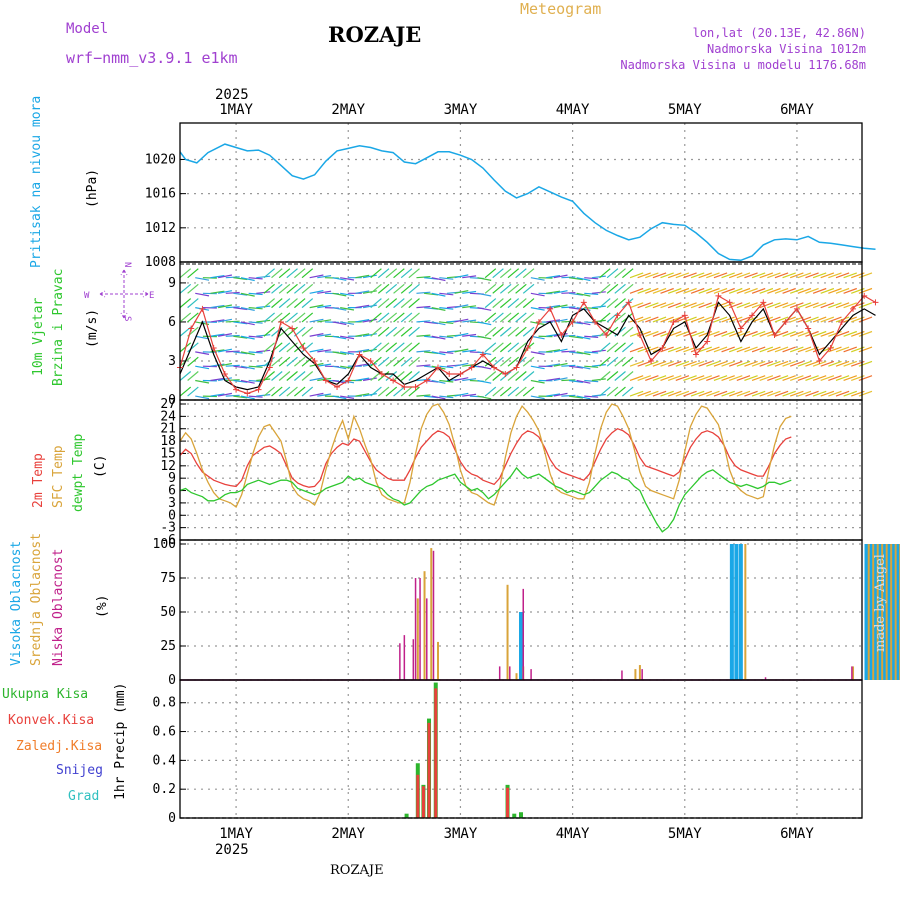 Image resolution: width=900 pixels, height=900 pixels. Describe the element at coordinates (168, 416) in the screenshot. I see `ytick-label: 24` at that location.